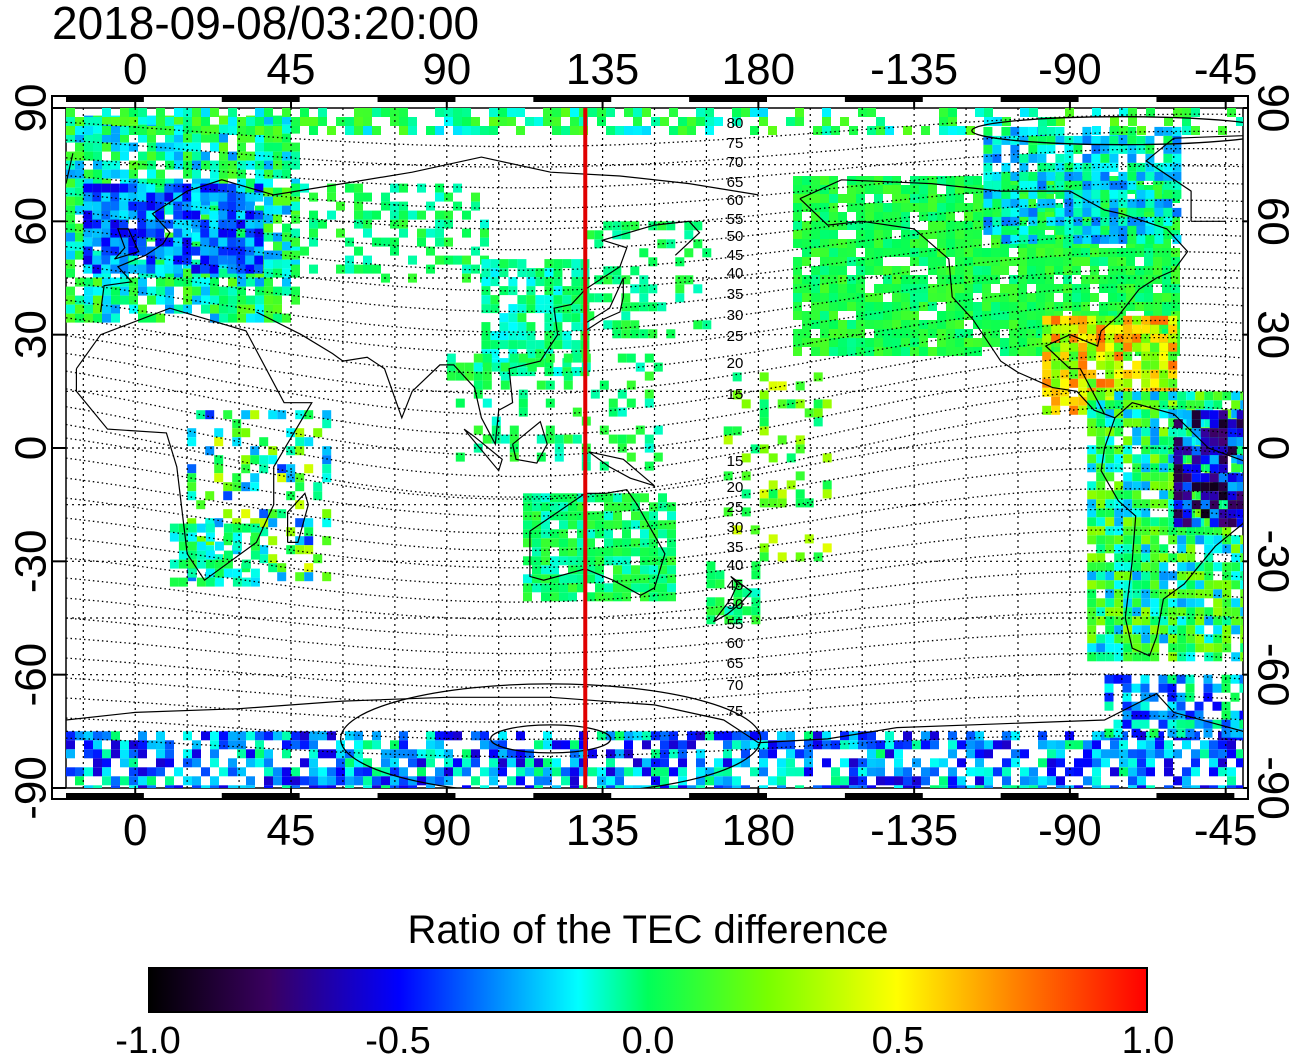 The width and height of the screenshot is (1296, 1064). I want to click on maglat-label: 35, so click(735, 547).